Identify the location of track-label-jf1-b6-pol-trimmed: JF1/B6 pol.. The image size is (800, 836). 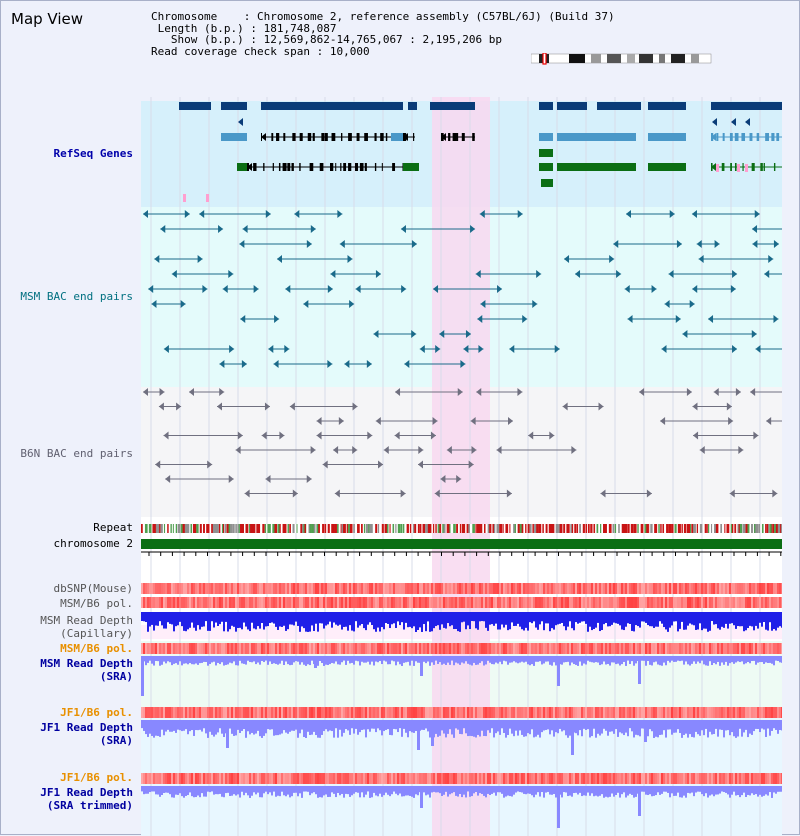
(96, 777).